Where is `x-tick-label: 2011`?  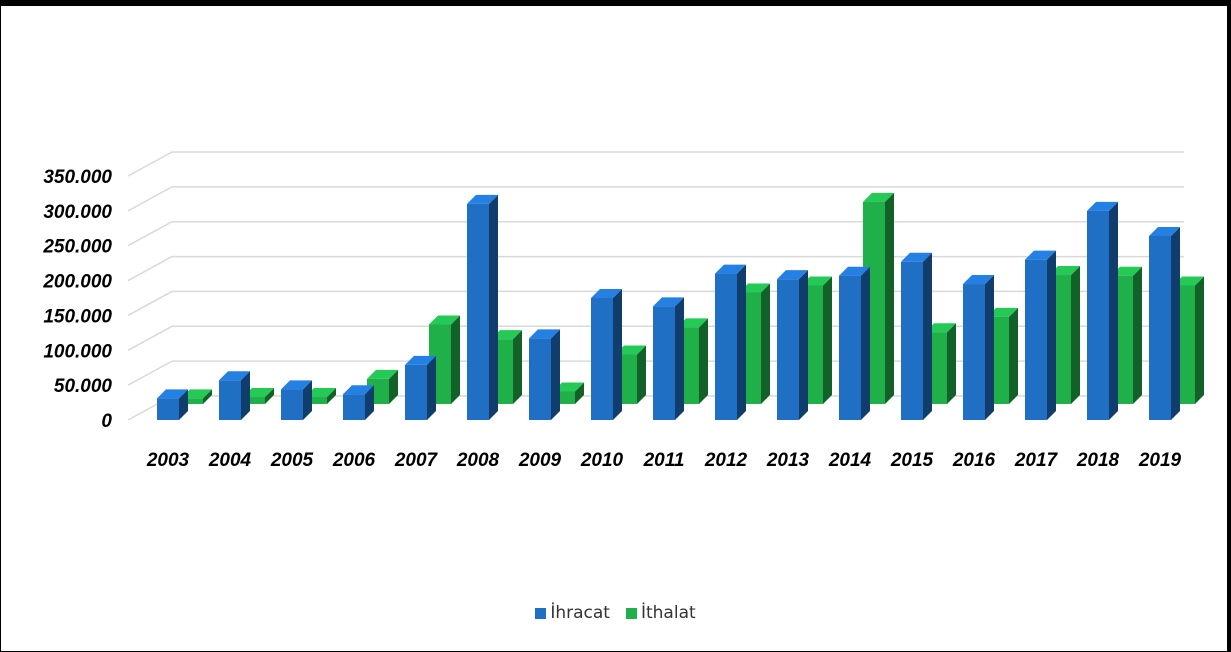 x-tick-label: 2011 is located at coordinates (664, 460).